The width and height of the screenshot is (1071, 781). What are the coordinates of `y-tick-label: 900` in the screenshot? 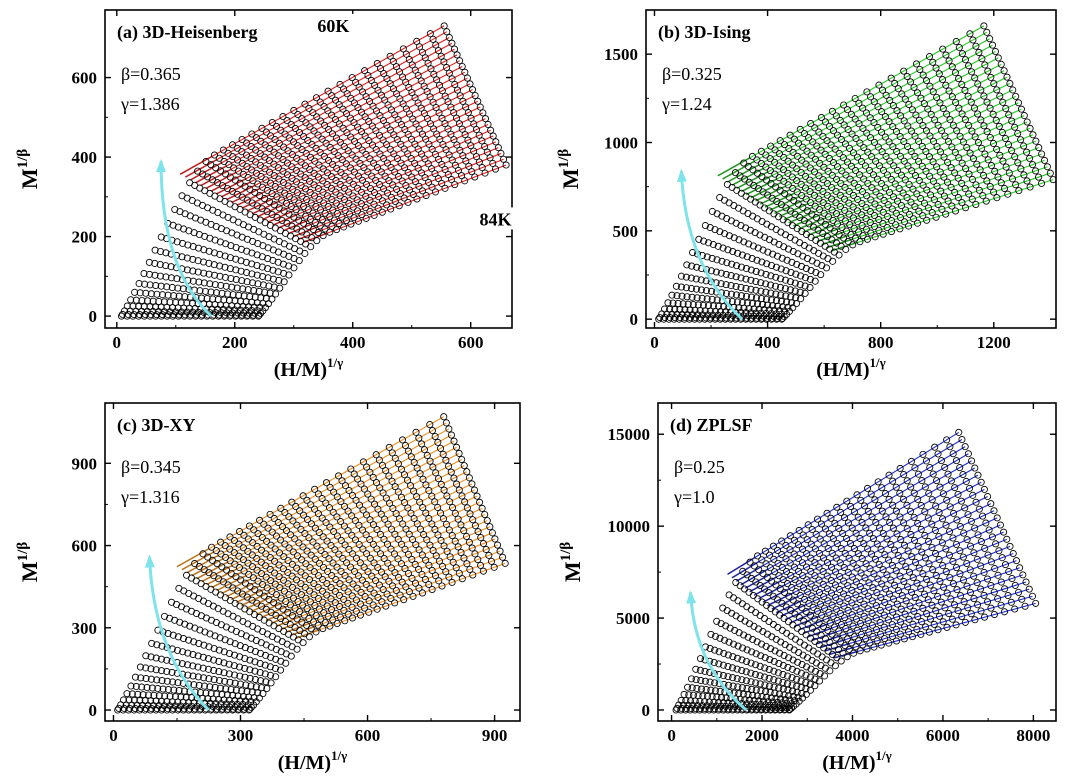 It's located at (85, 463).